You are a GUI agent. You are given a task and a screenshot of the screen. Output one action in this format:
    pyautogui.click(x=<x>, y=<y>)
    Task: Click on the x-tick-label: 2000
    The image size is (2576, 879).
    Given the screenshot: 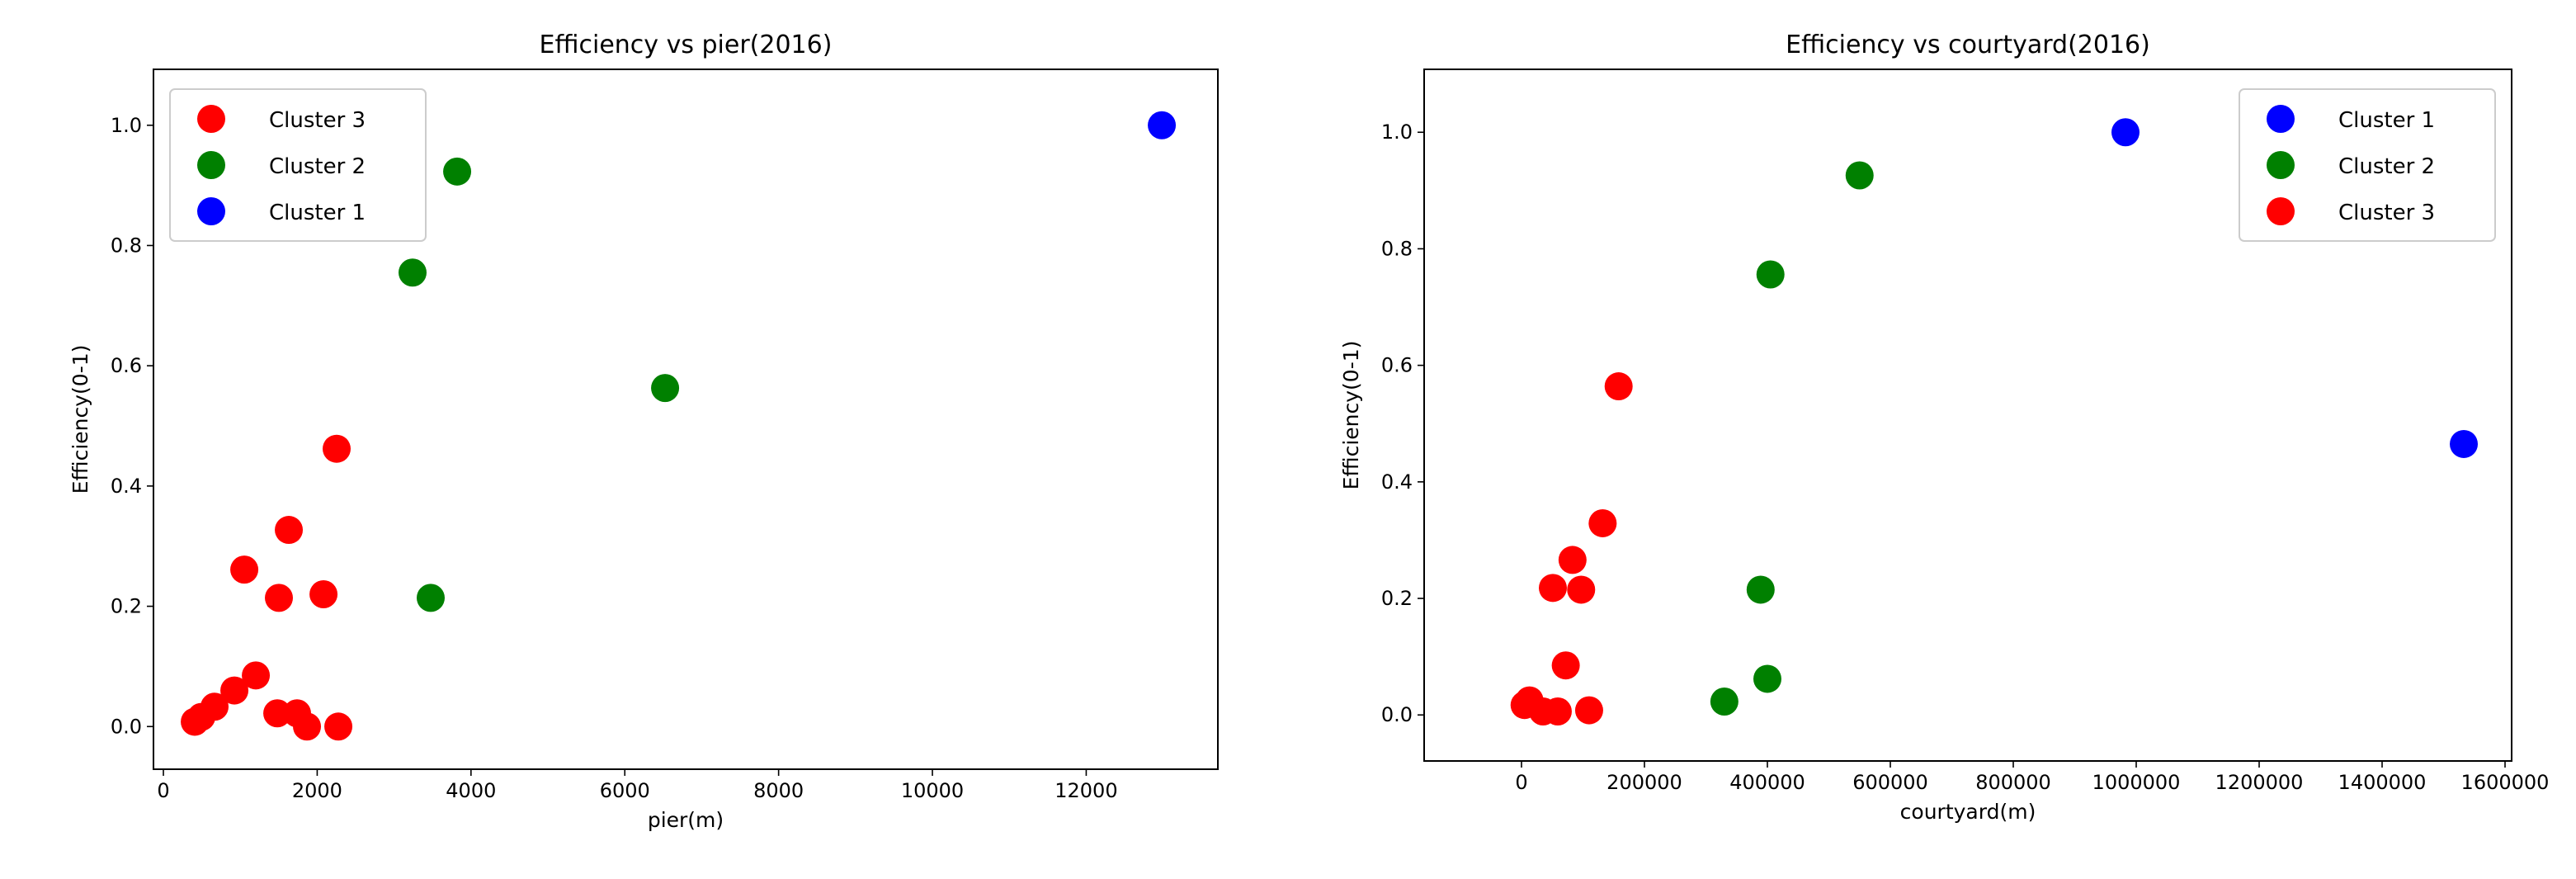 What is the action you would take?
    pyautogui.click(x=317, y=790)
    